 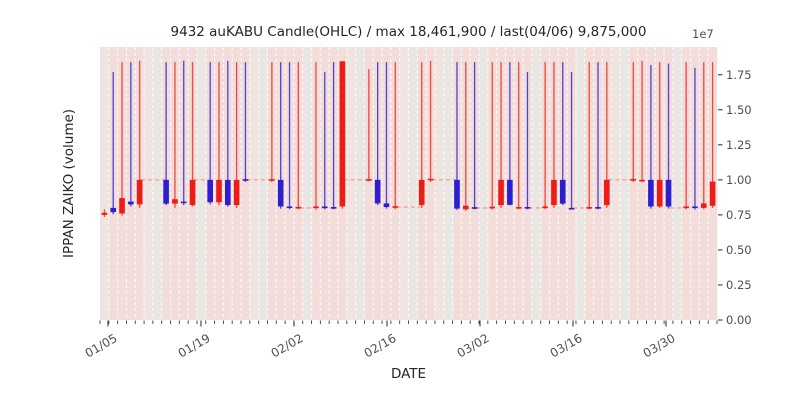 I want to click on y-axis-label: IPPAN ZAIKO (volume), so click(x=69, y=183).